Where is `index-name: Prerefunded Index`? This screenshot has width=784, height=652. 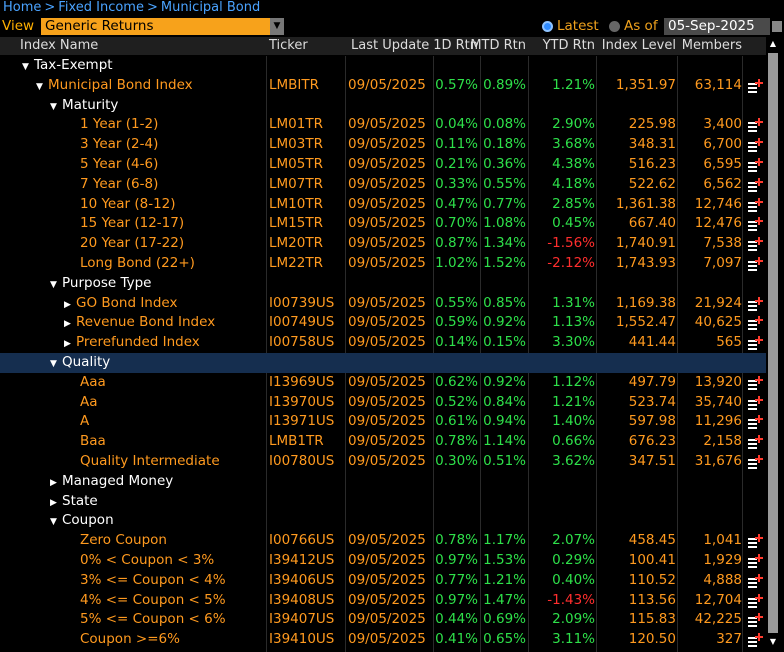 index-name: Prerefunded Index is located at coordinates (138, 342).